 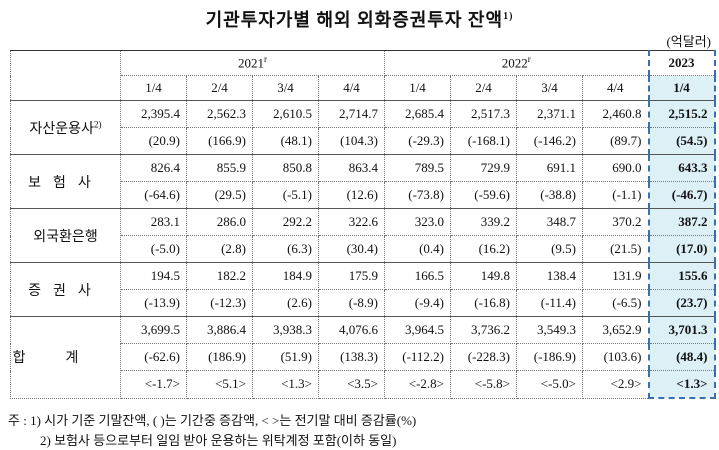 What do you see at coordinates (615, 357) in the screenshot?
I see `cell: (103.6)` at bounding box center [615, 357].